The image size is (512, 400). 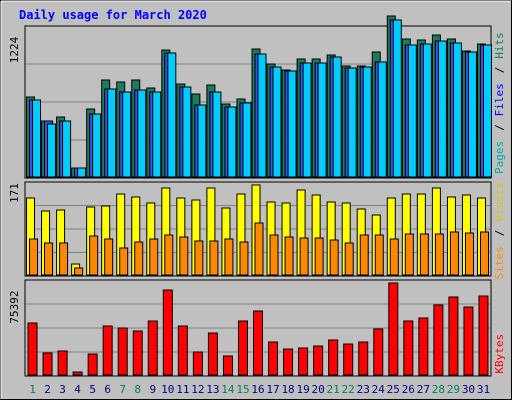 What do you see at coordinates (212, 389) in the screenshot?
I see `day-label-13: 13` at bounding box center [212, 389].